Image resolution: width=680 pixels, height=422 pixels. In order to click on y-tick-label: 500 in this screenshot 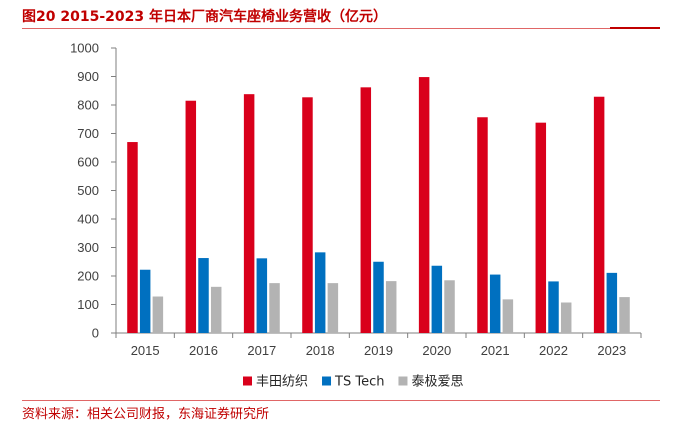, I will do `click(88, 190)`.